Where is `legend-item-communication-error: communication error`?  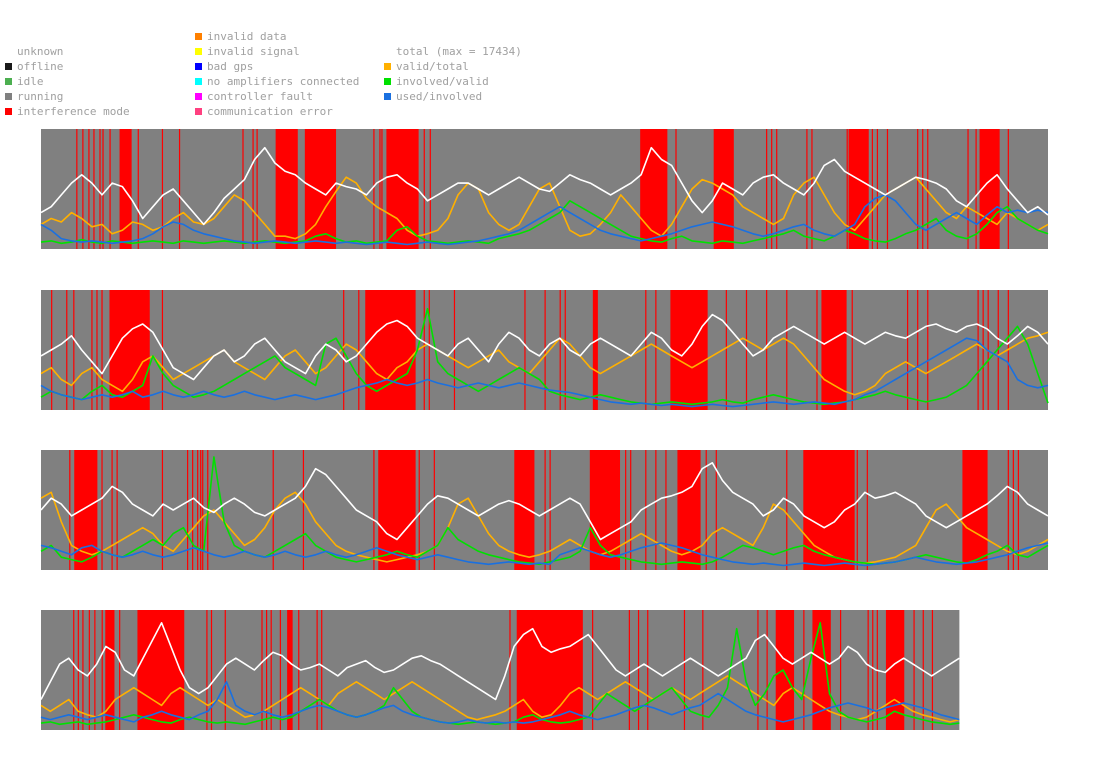
legend-item-communication-error: communication error is located at coordinates (277, 111).